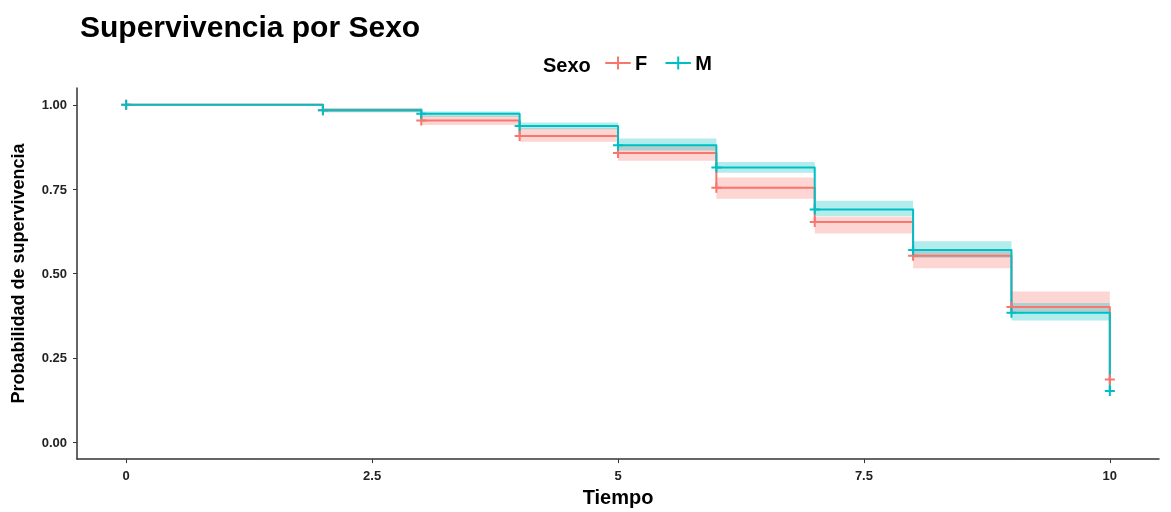 This screenshot has width=1171, height=512. Describe the element at coordinates (641, 63) in the screenshot. I see `legend-label: F` at that location.